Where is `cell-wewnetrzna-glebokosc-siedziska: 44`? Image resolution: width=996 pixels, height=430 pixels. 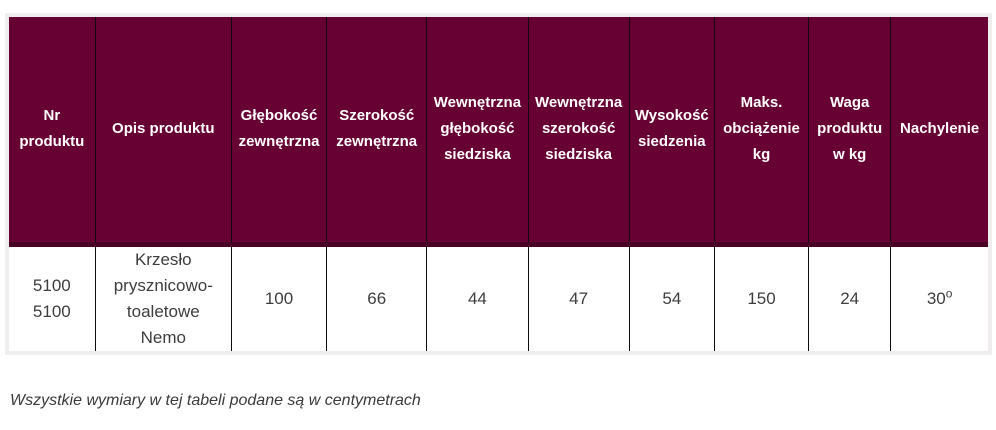
cell-wewnetrzna-glebokosc-siedziska: 44 is located at coordinates (477, 297).